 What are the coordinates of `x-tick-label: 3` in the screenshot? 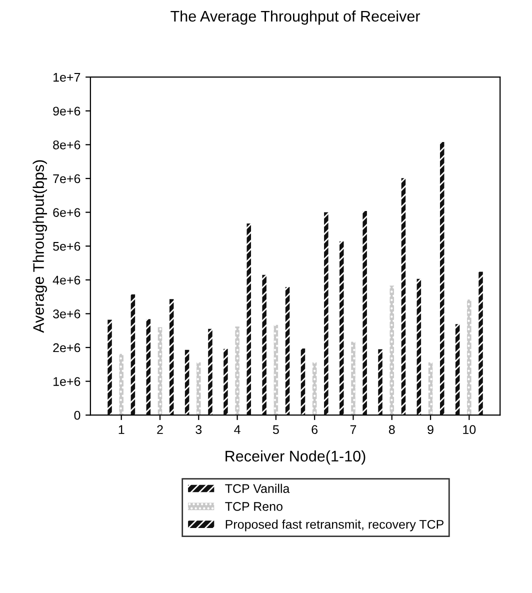 It's located at (199, 429).